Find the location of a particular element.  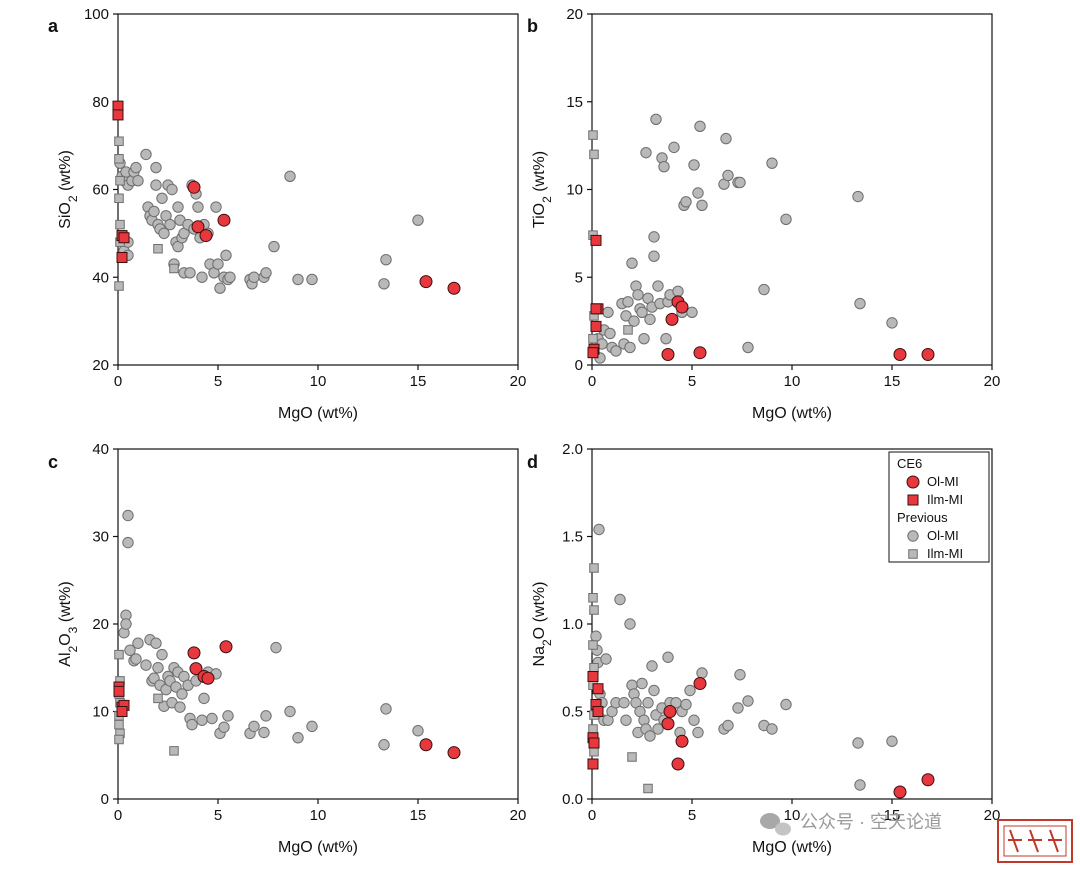

stamp-inner-border is located at coordinates (1035, 841).